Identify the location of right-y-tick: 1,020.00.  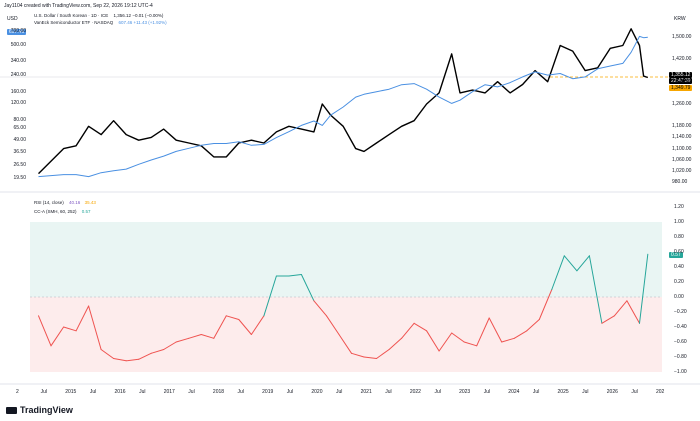
(682, 170).